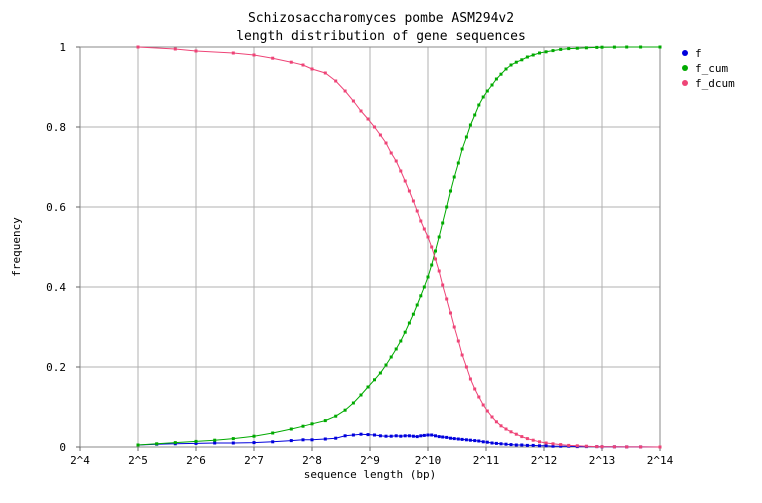 This screenshot has height=503, width=762. Describe the element at coordinates (138, 460) in the screenshot. I see `x-tick-label: 2^5` at that location.